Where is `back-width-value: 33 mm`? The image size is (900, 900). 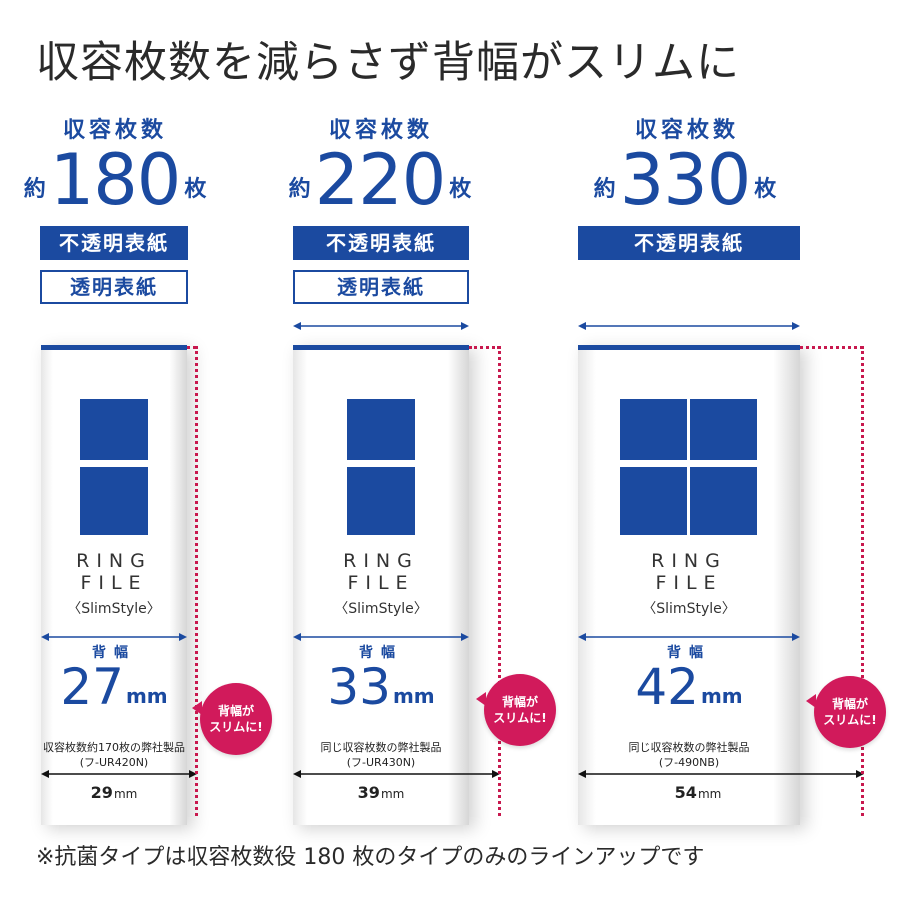 back-width-value: 33 mm is located at coordinates (381, 686).